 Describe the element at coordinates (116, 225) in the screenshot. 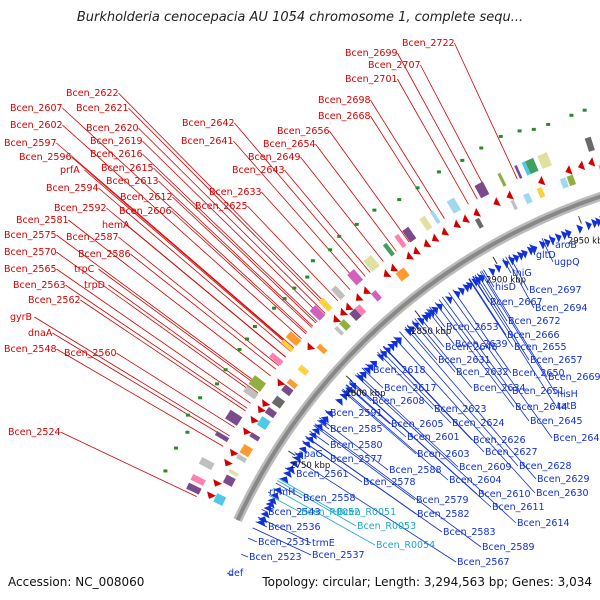

I see `minus-strand-gene-label: hemA` at that location.